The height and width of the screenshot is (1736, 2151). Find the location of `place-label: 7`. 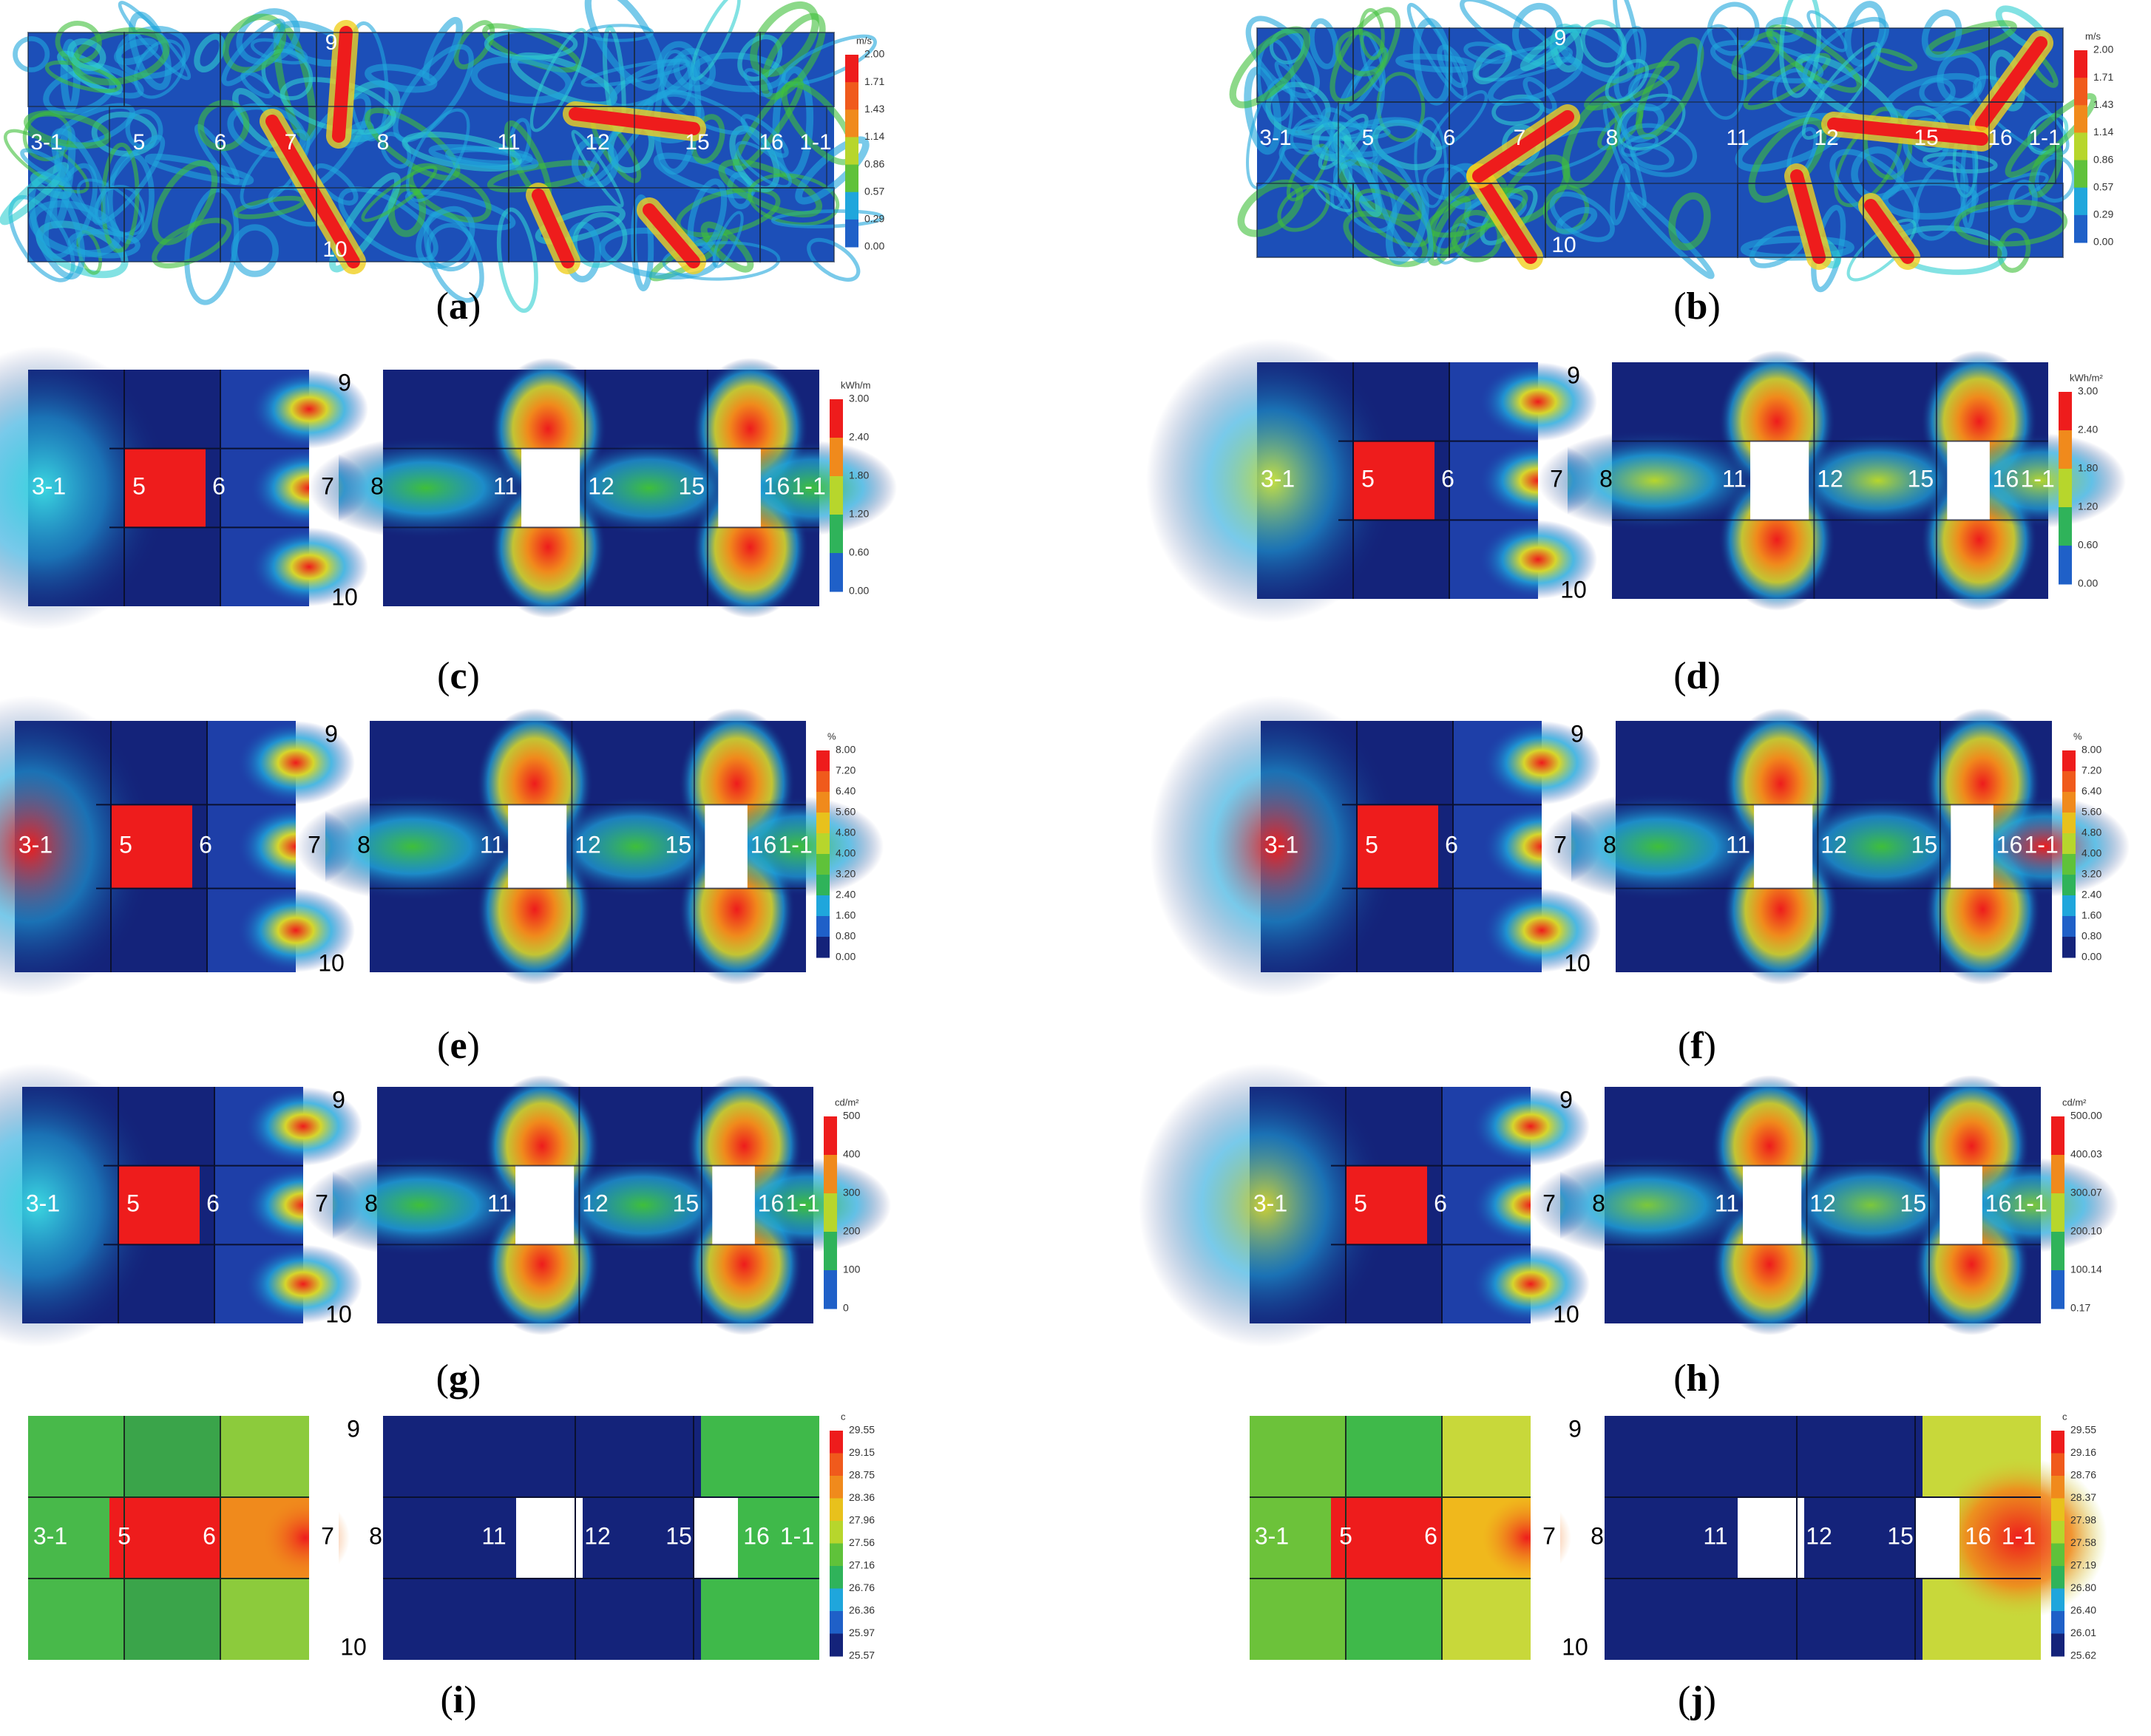

place-label: 7 is located at coordinates (1549, 1203).